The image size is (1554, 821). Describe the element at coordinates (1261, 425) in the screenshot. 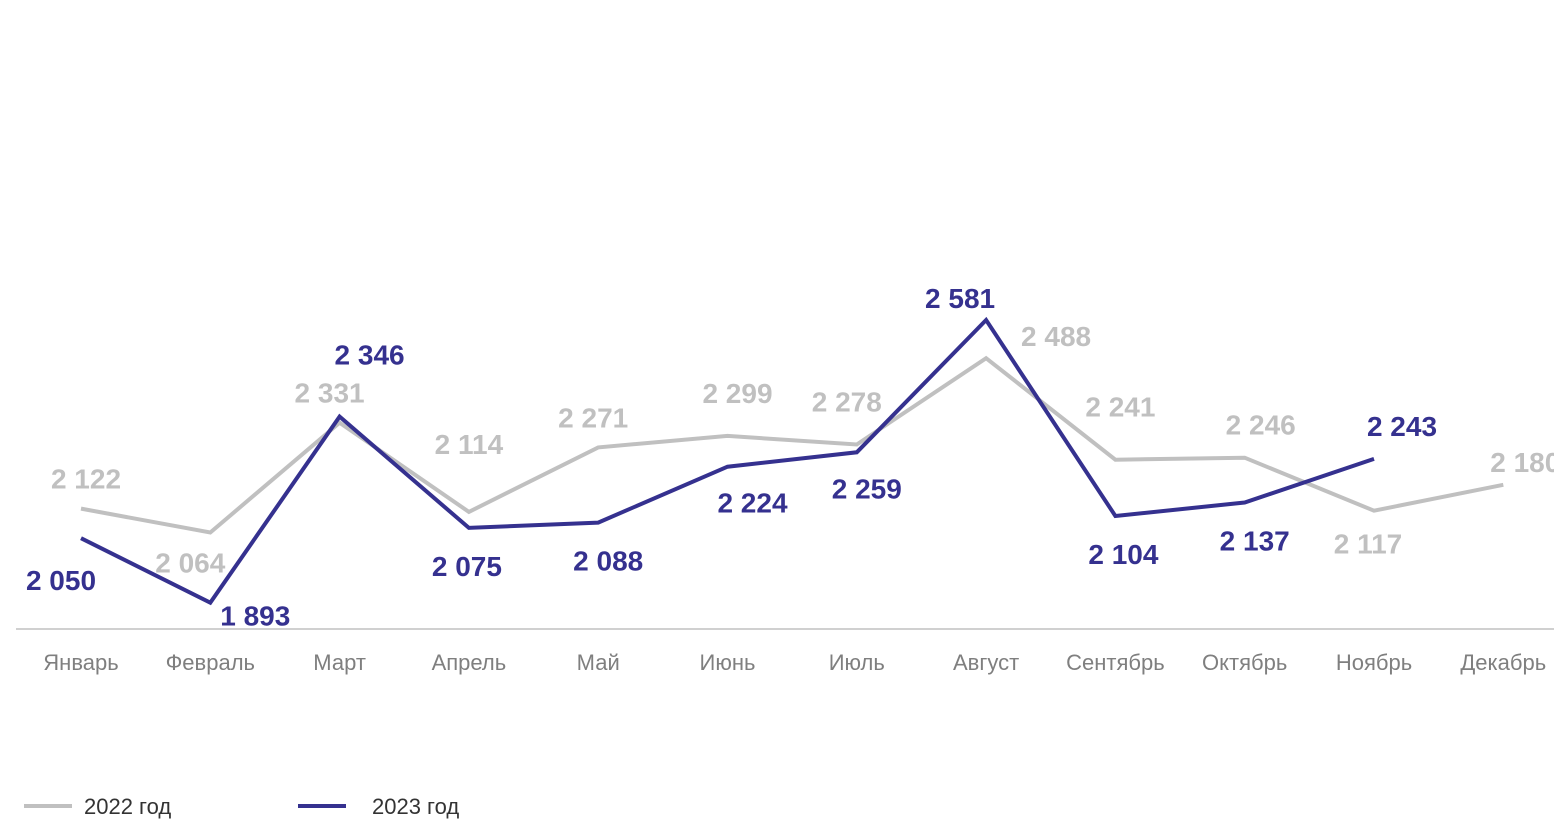

I see `data-label: 2 246` at that location.